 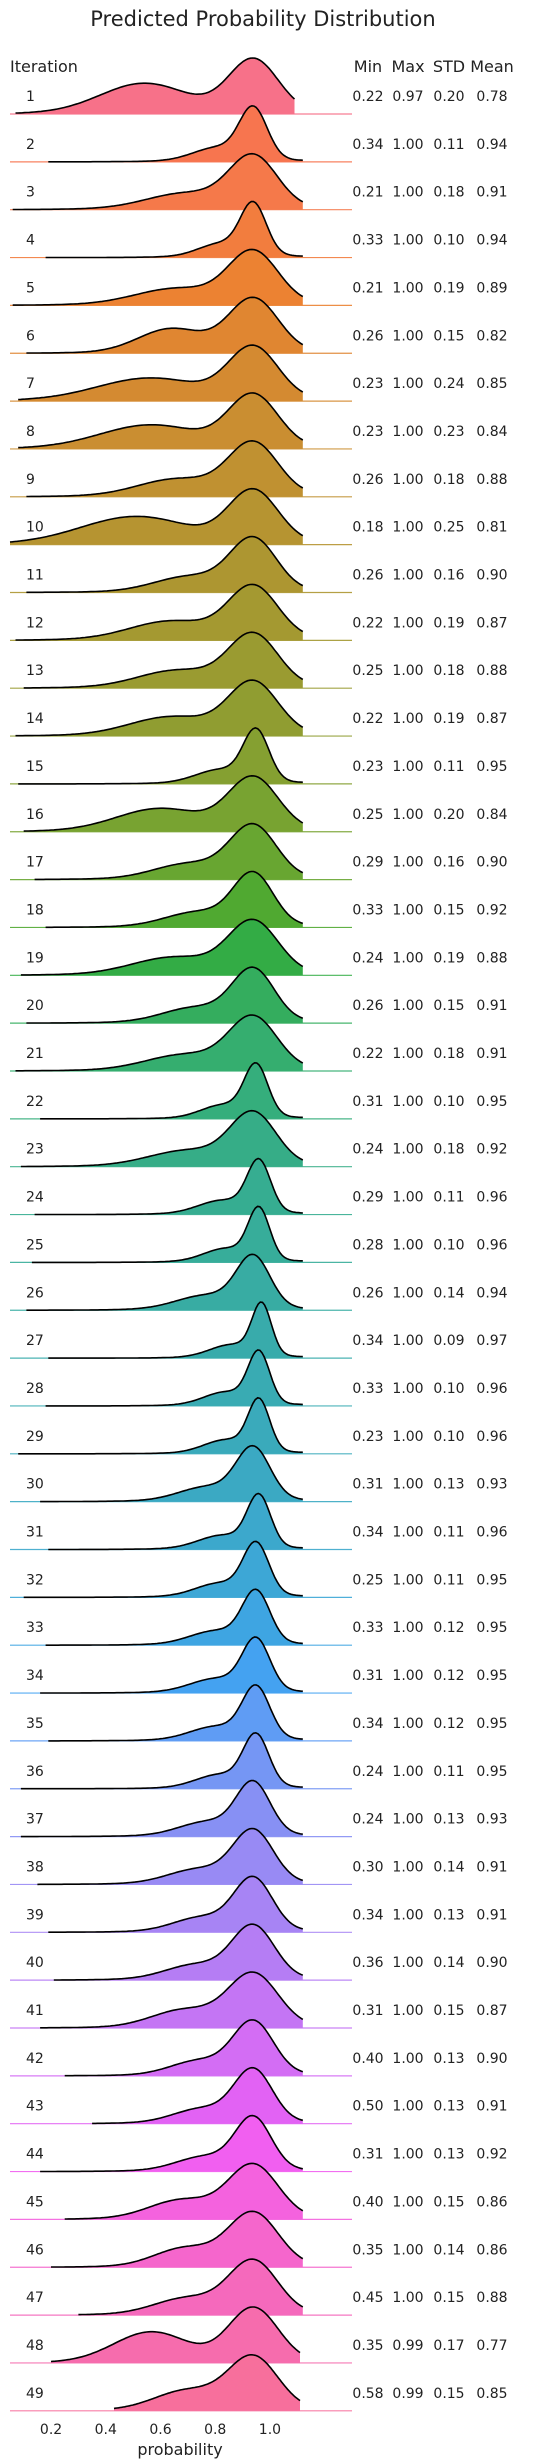 What do you see at coordinates (448, 1820) in the screenshot?
I see `stat-std: 0.13` at bounding box center [448, 1820].